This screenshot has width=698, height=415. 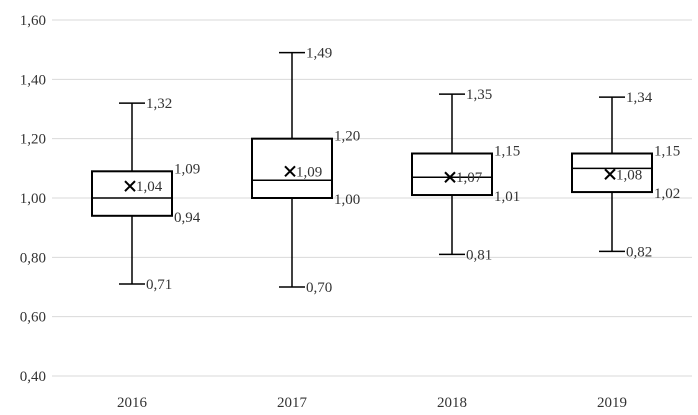 I want to click on x-tick-label: 2019, so click(x=612, y=403).